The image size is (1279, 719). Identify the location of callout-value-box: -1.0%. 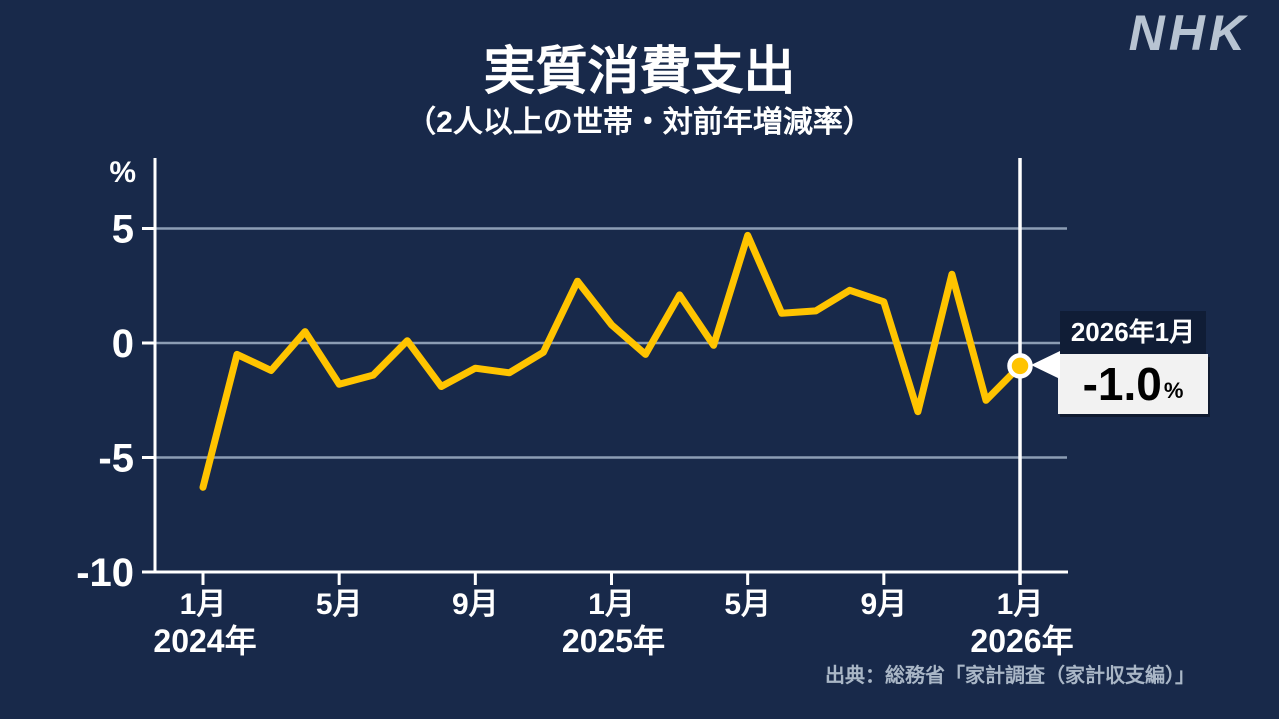
(1133, 384).